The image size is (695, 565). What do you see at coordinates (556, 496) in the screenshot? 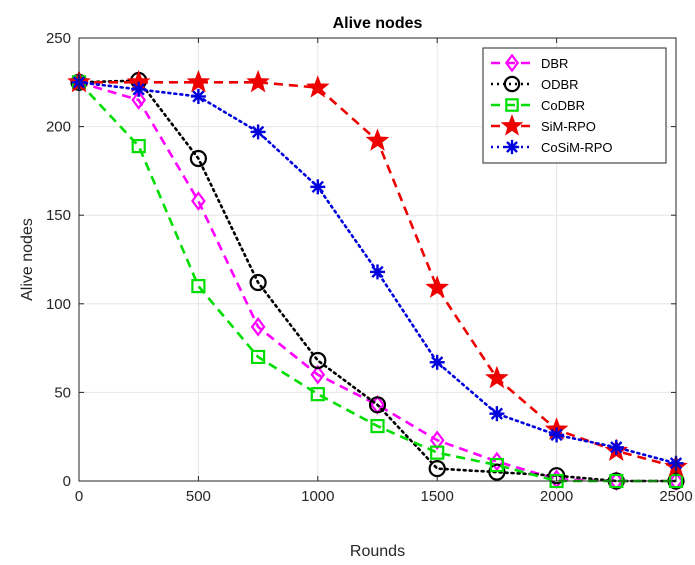
I see `x-tick-label: 2000` at bounding box center [556, 496].